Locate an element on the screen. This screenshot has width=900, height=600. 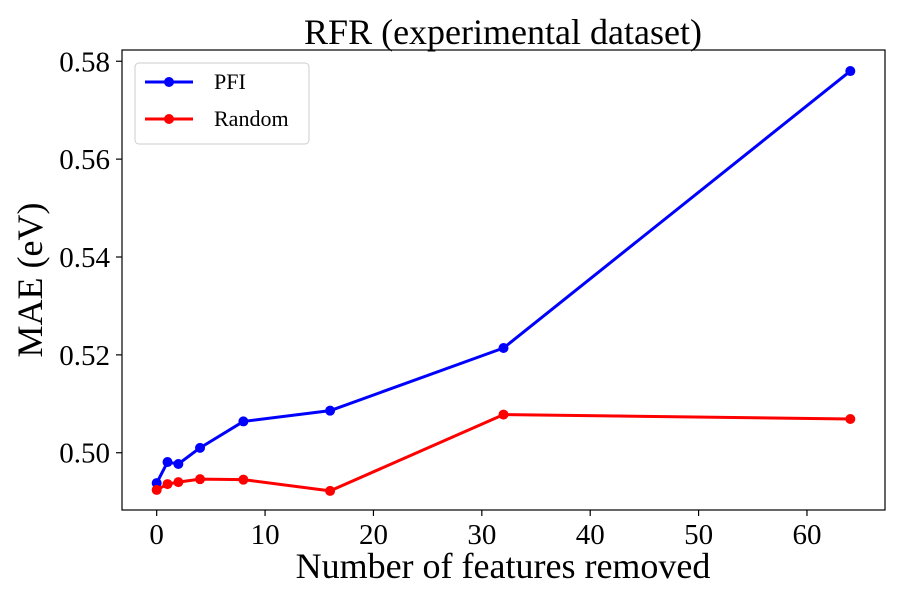
x-tick-label: 10 is located at coordinates (265, 535).